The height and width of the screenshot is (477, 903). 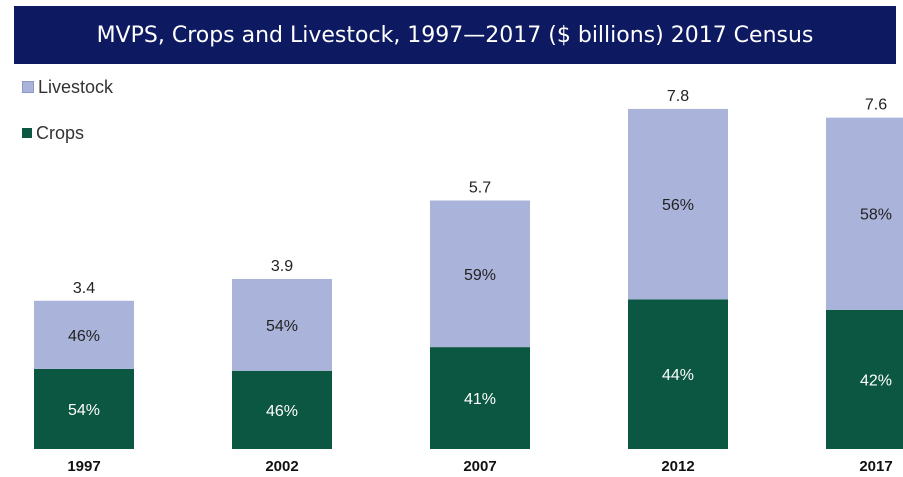 I want to click on x-tick-label-1997: 1997, so click(x=83, y=466).